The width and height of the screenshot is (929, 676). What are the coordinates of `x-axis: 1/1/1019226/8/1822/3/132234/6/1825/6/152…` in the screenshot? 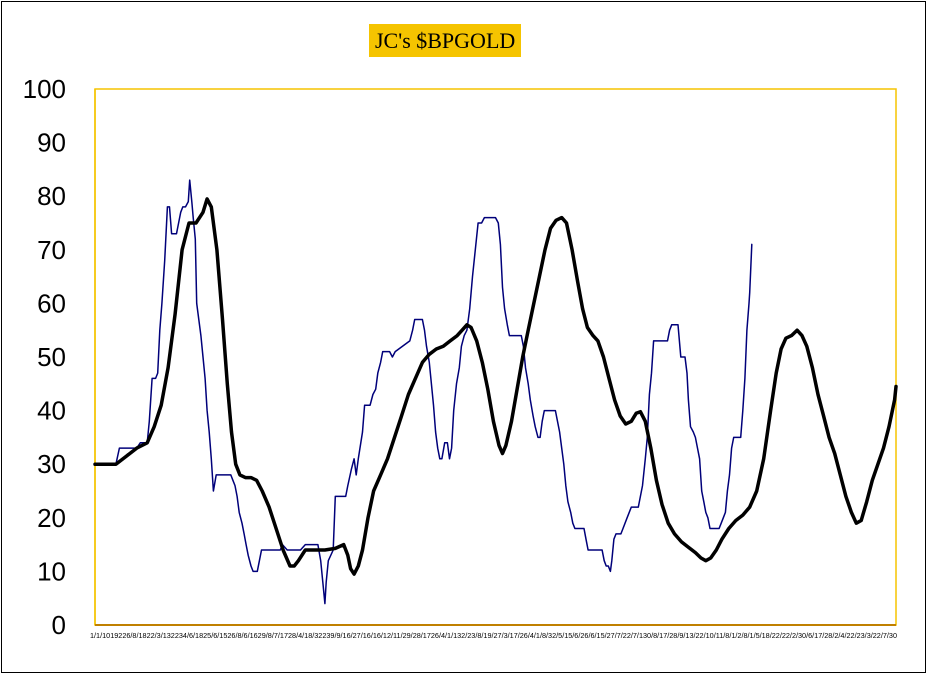 It's located at (493, 632).